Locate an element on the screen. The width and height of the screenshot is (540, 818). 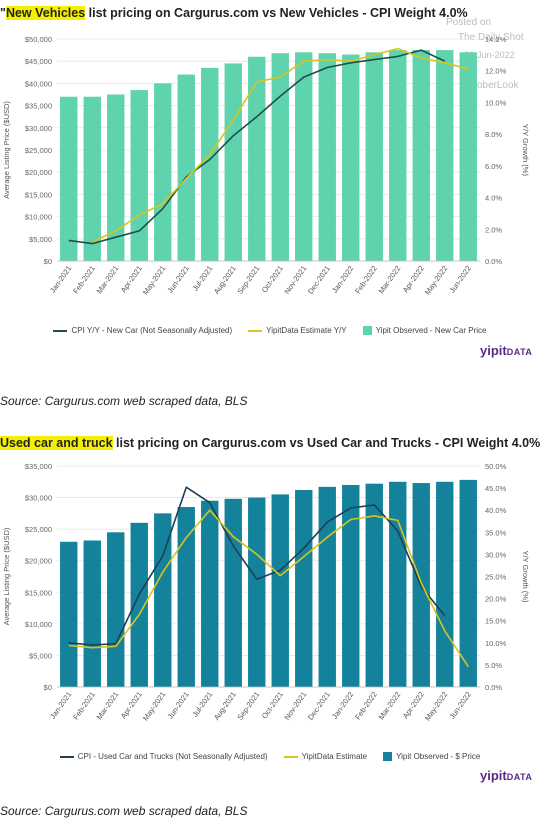
chart2-xtick-label: Dec-2021 is located at coordinates (319, 706).